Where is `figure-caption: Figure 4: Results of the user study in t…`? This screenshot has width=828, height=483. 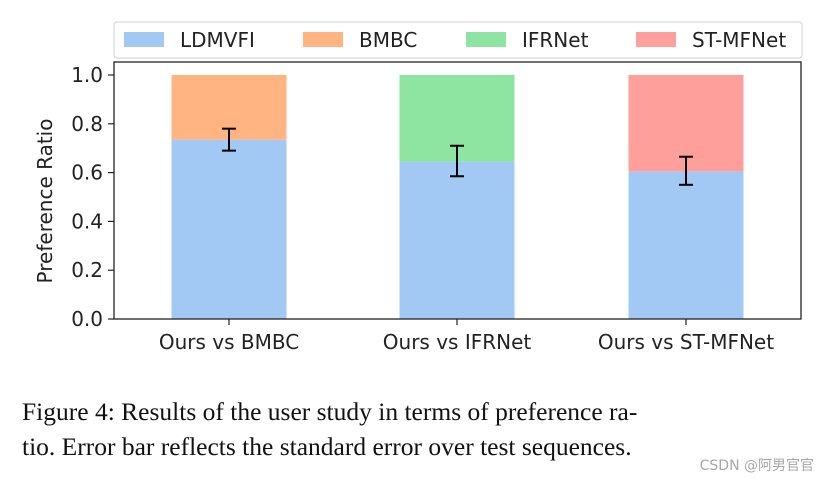 figure-caption: Figure 4: Results of the user study in t… is located at coordinates (422, 429).